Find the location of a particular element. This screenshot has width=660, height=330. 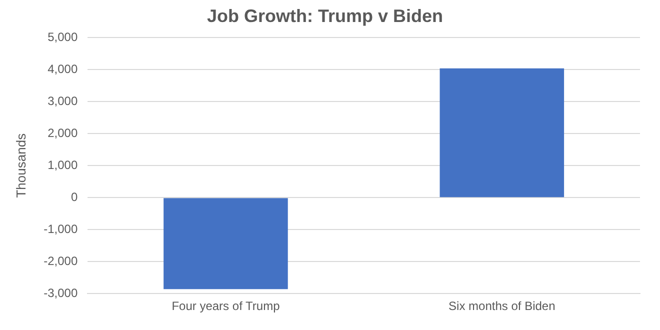

y-tick-label: 2,000 is located at coordinates (63, 133).